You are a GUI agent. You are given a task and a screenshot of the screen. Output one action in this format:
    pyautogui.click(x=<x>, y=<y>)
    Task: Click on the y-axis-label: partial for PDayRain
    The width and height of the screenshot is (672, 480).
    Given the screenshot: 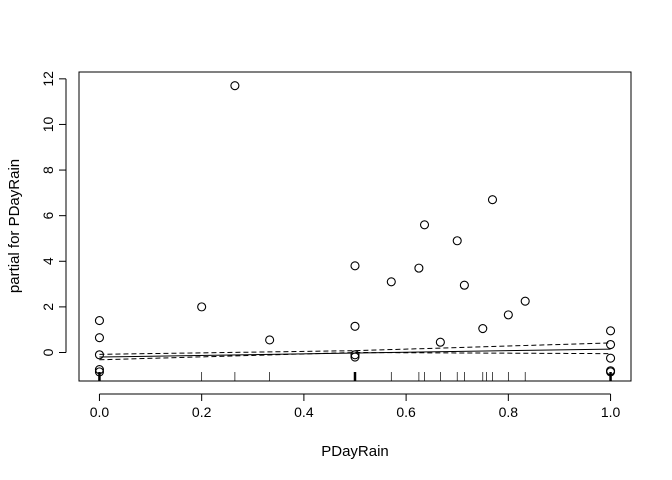 What is the action you would take?
    pyautogui.click(x=14, y=226)
    